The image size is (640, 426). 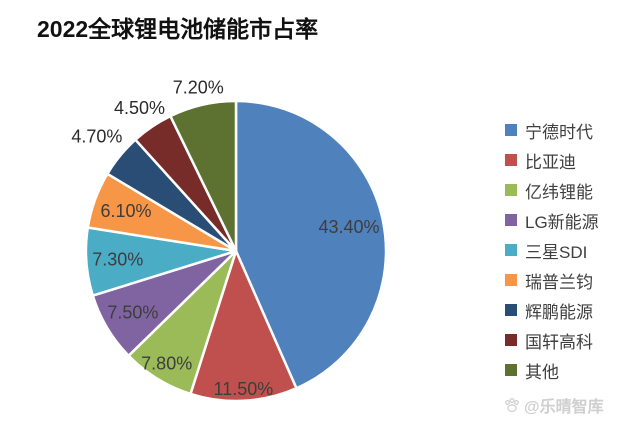 I want to click on legend-item-1: 比亚迪, so click(x=552, y=161).